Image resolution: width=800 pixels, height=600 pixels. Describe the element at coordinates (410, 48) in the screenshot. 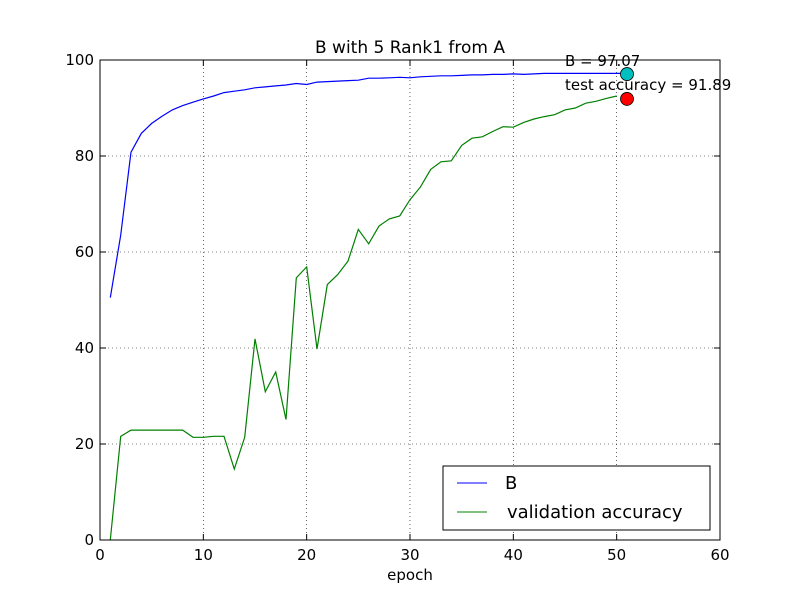

I see `chart-title: B with 5 Rank1 from A` at that location.